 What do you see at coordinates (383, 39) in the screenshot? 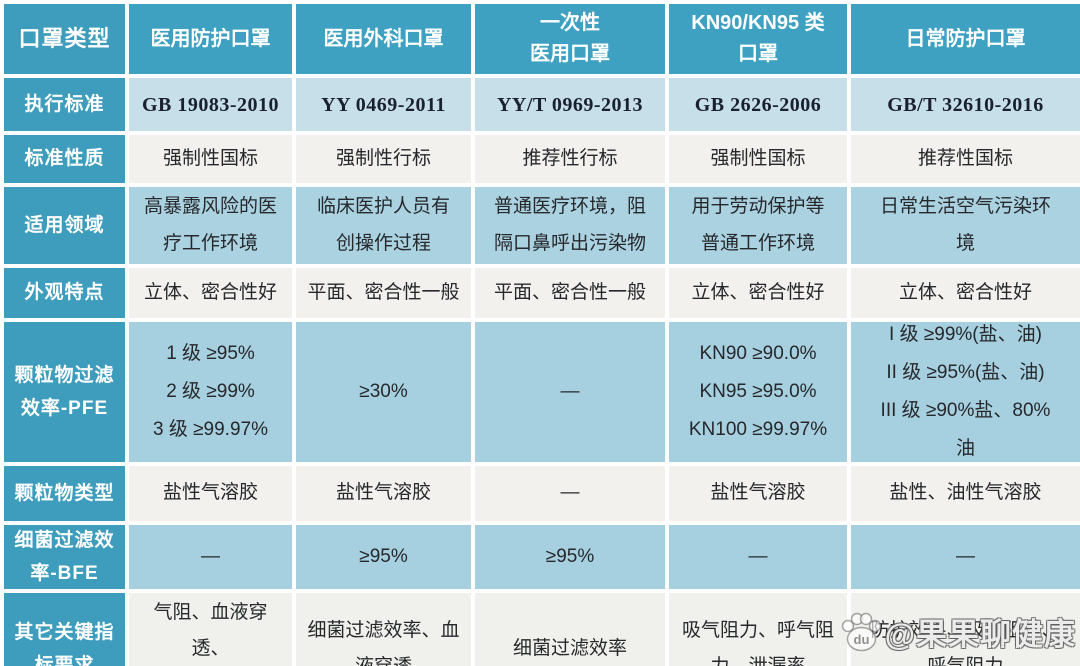
I see `column-header-surgical: 医用外科口罩` at bounding box center [383, 39].